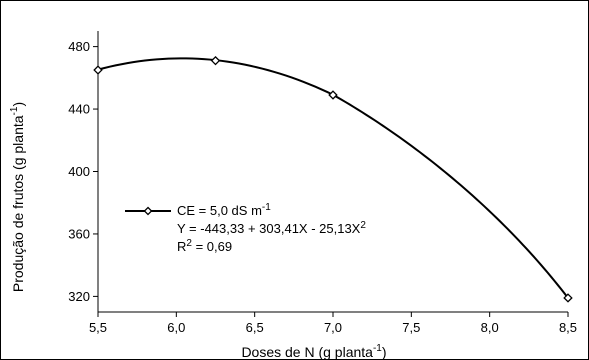 The height and width of the screenshot is (360, 589). Describe the element at coordinates (79, 109) in the screenshot. I see `y-tick-label: 440` at that location.